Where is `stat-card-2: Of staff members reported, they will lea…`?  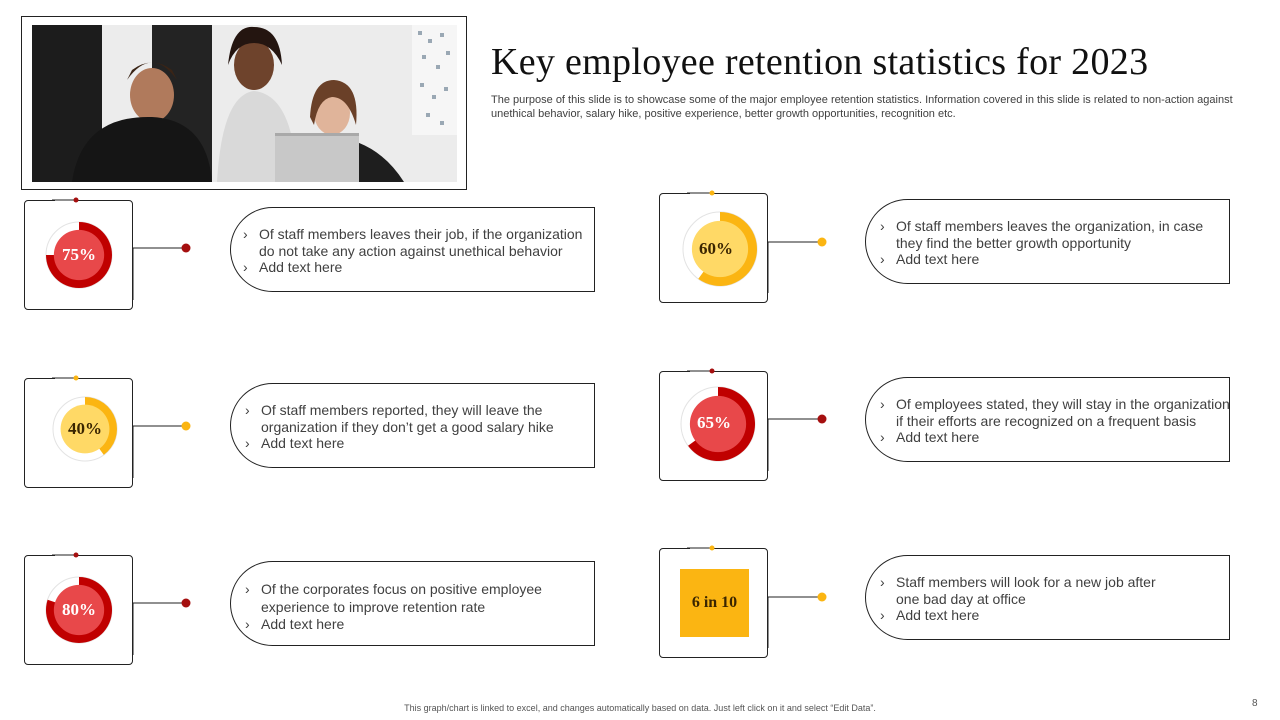
stat-card-2: Of staff members reported, they will lea… is located at coordinates (412, 425).